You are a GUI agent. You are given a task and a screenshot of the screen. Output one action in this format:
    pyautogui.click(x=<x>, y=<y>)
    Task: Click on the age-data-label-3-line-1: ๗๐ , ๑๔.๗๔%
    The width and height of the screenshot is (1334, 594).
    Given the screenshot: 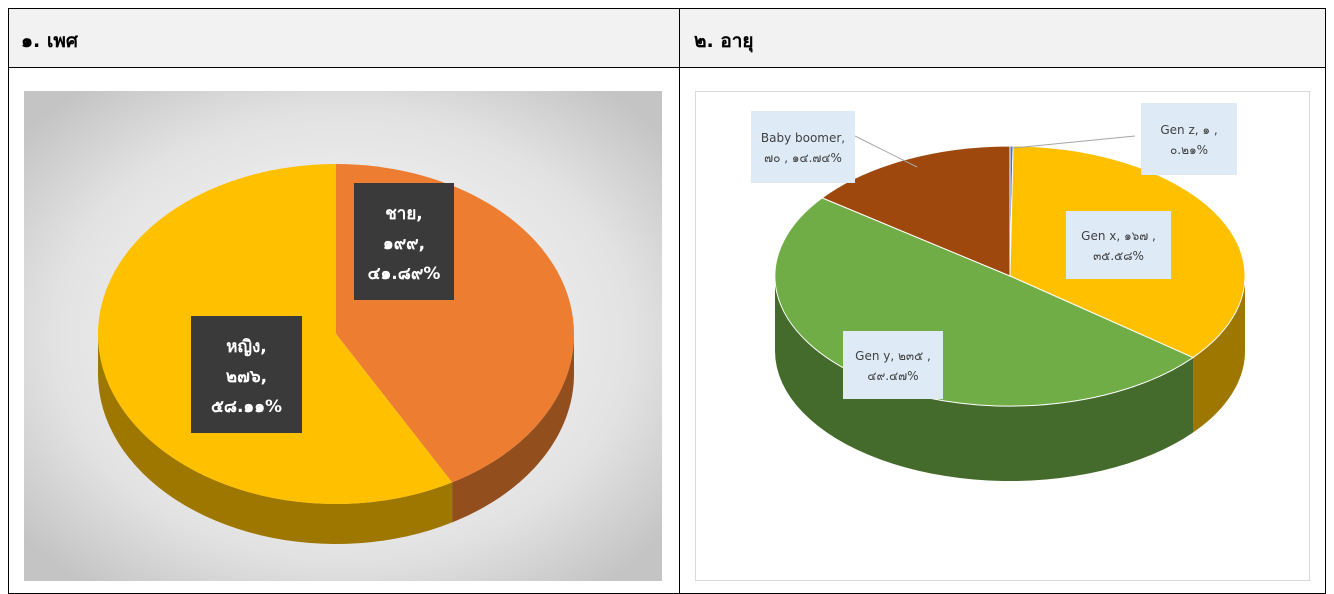 What is the action you would take?
    pyautogui.click(x=803, y=158)
    